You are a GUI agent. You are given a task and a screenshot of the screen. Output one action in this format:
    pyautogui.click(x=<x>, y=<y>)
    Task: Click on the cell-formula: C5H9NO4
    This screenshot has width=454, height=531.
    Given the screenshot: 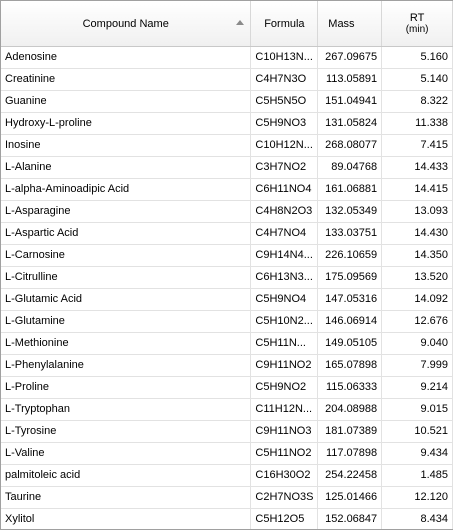 What is the action you would take?
    pyautogui.click(x=285, y=299)
    